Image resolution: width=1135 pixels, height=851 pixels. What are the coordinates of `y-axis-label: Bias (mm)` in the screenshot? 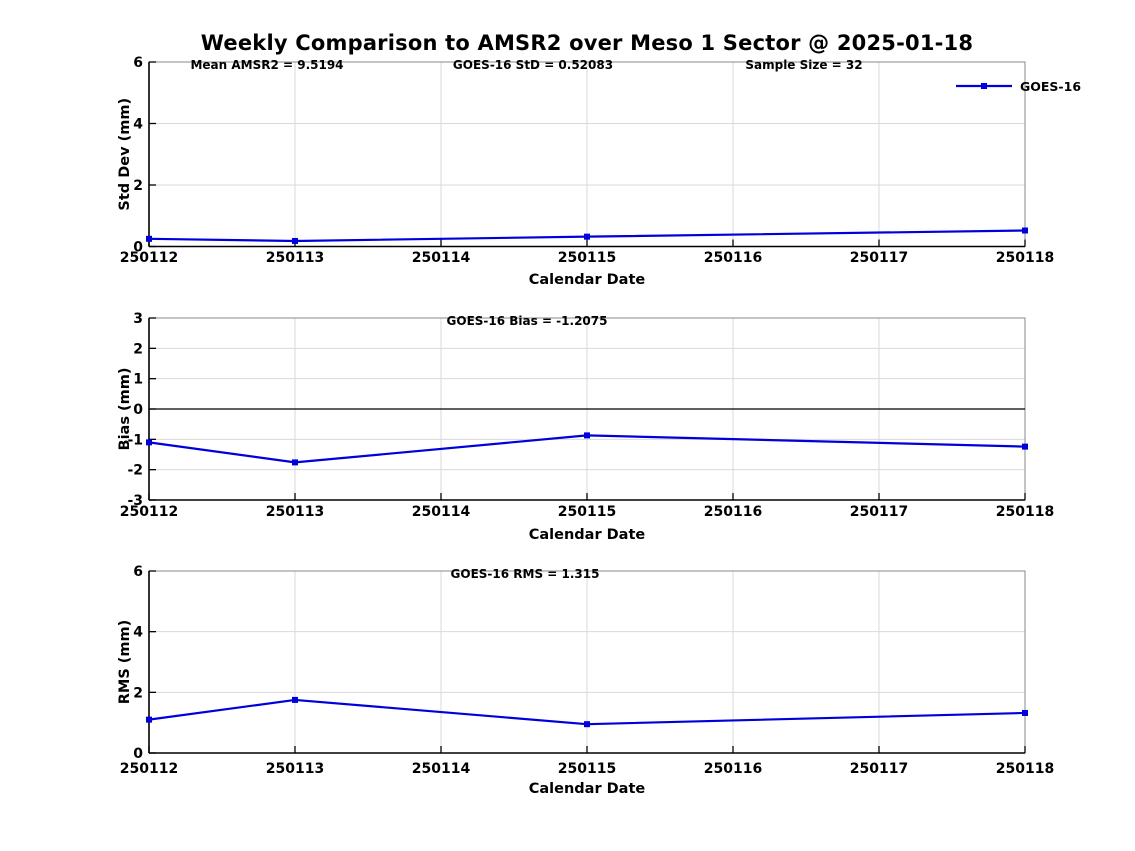 It's located at (125, 409).